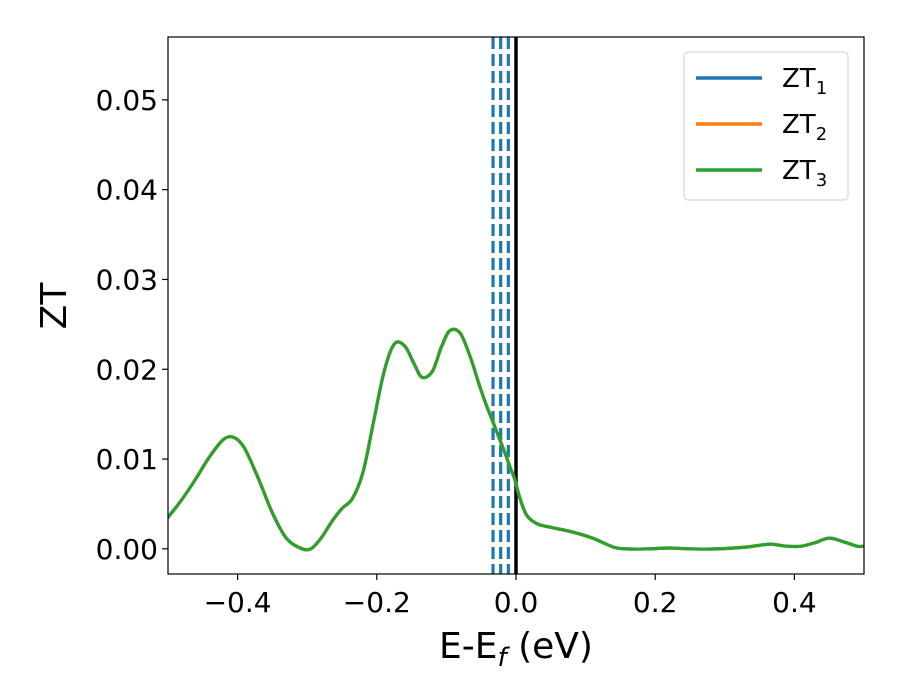 The height and width of the screenshot is (700, 900). I want to click on x-tick-label: −0.4, so click(238, 602).